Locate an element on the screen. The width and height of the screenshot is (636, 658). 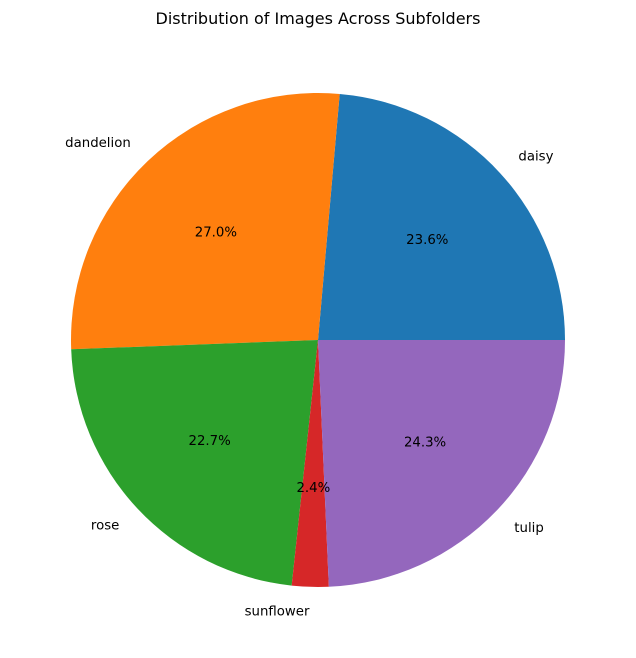
slice-pct-daisy: 23.6% is located at coordinates (427, 240).